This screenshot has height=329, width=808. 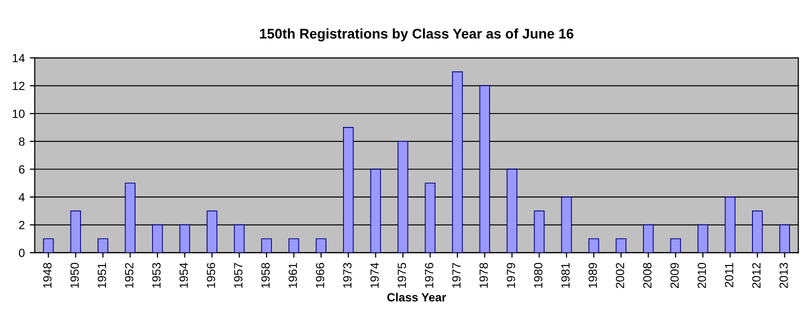 I want to click on x-tick-label: 1950, so click(x=74, y=275).